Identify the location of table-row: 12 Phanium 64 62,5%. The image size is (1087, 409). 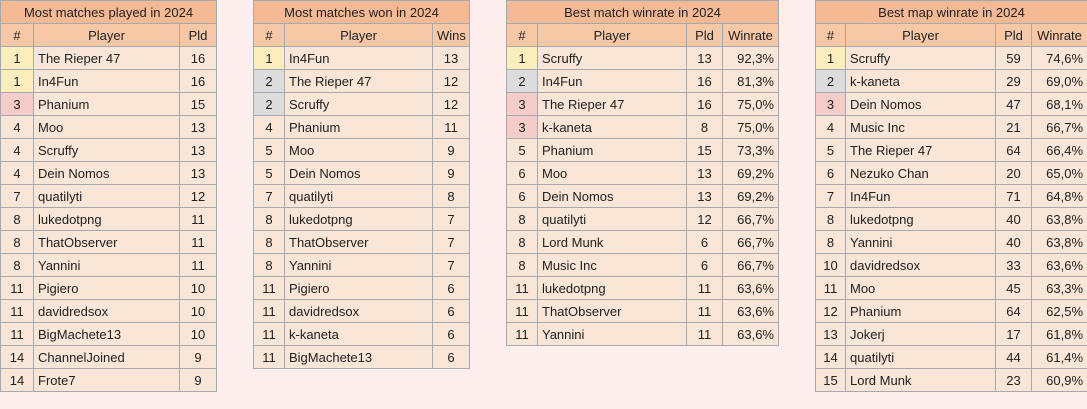
(951, 311).